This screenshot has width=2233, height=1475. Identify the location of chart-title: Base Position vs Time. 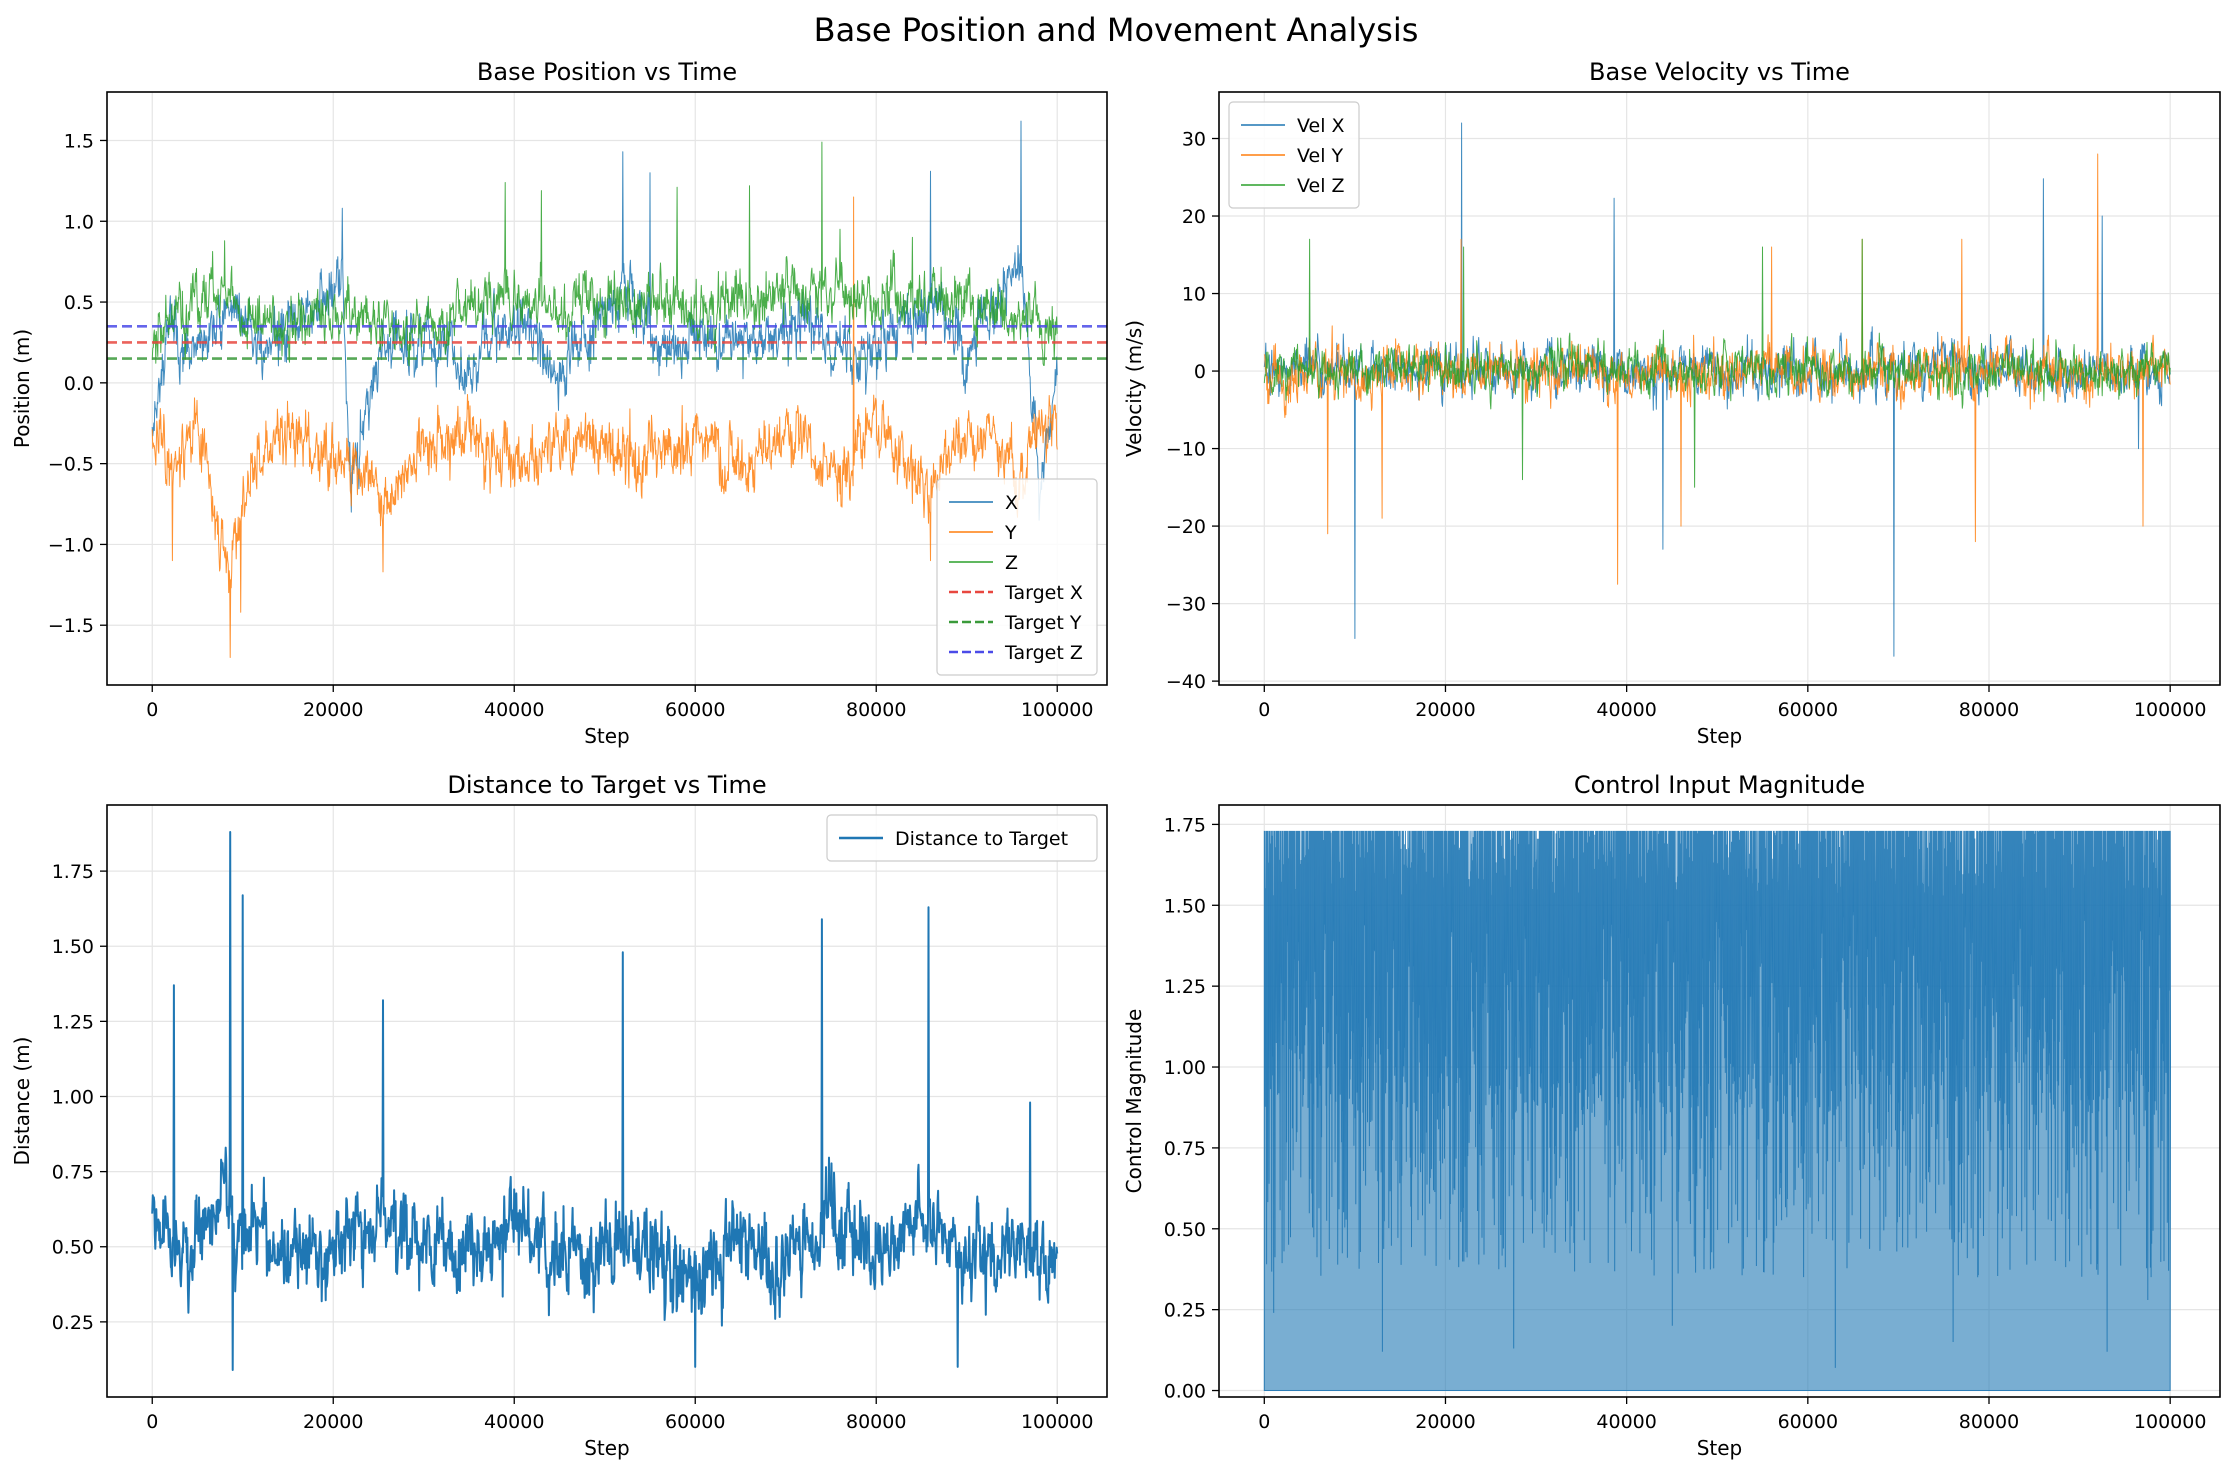
(607, 72).